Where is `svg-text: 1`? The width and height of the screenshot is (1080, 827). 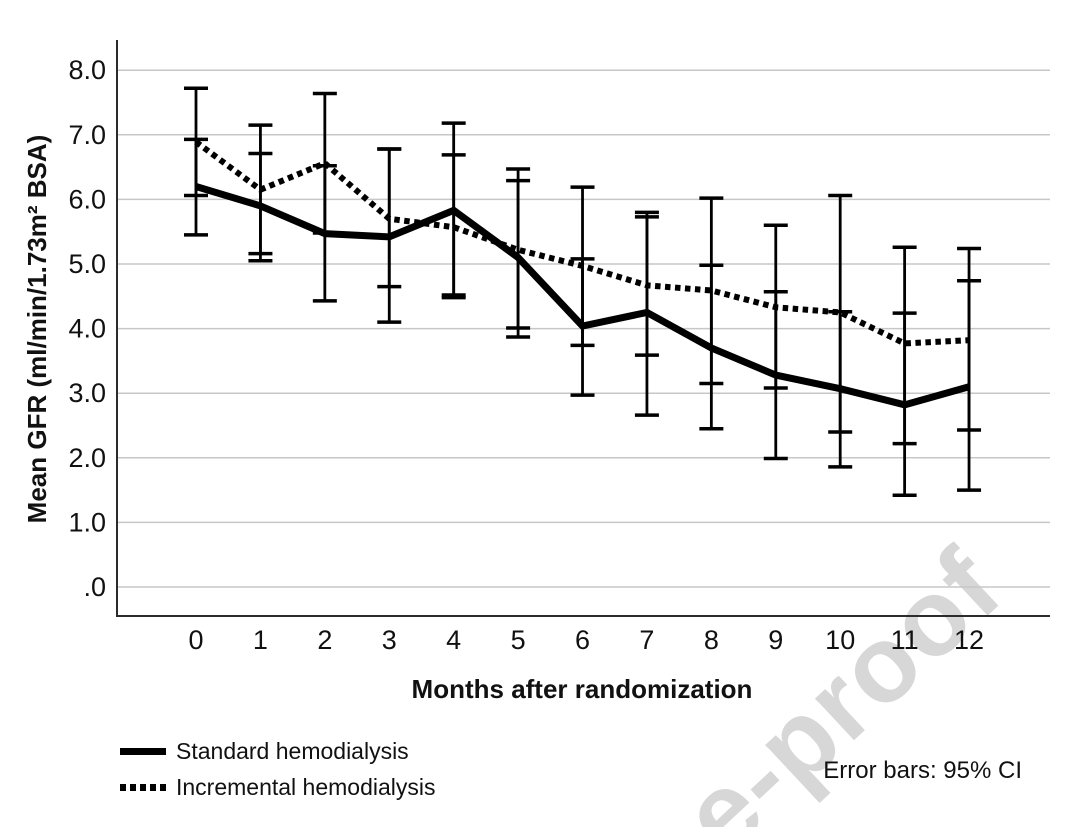 svg-text: 1 is located at coordinates (260, 640).